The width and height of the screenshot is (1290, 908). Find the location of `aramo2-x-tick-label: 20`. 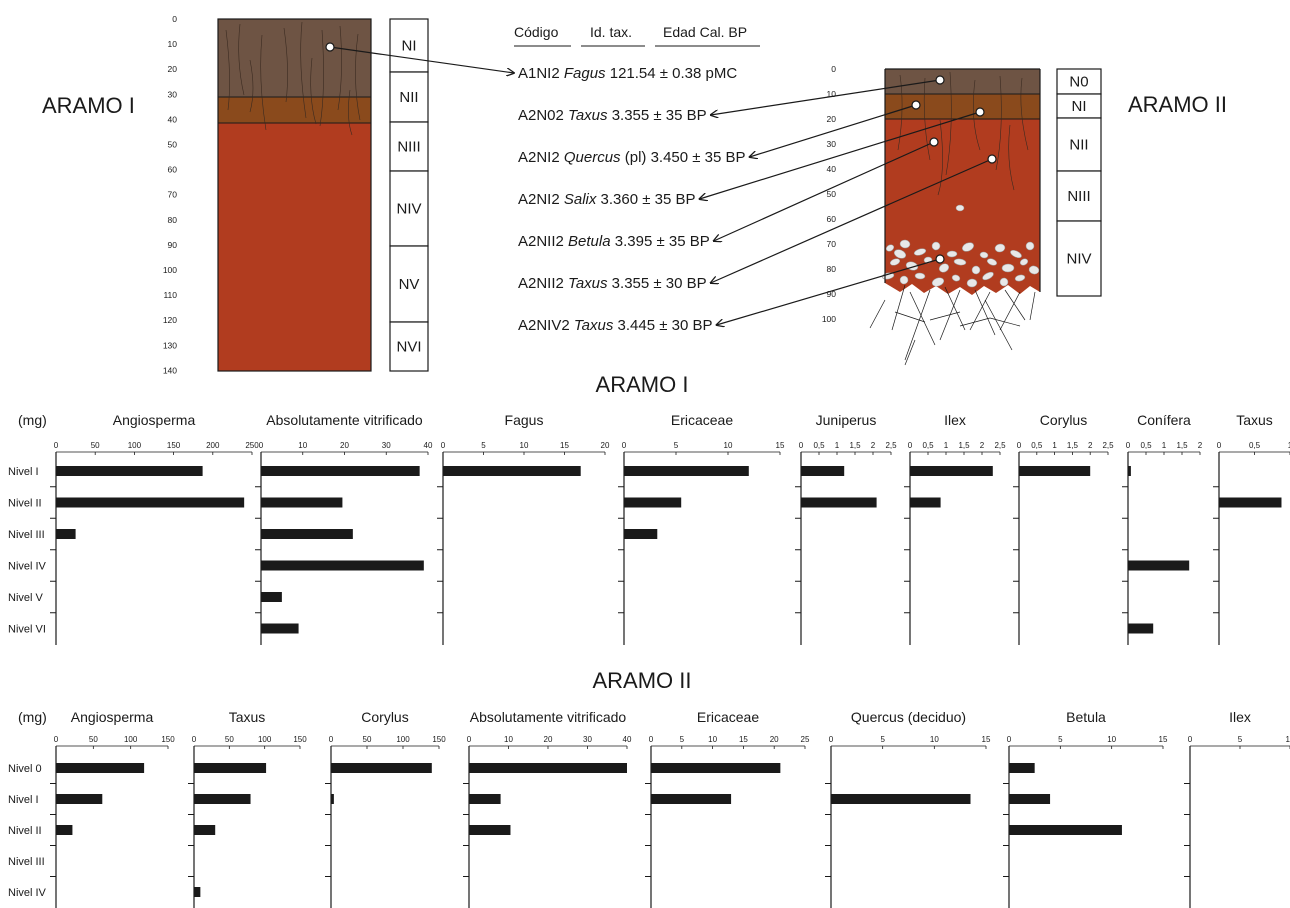

aramo2-x-tick-label: 20 is located at coordinates (774, 739).